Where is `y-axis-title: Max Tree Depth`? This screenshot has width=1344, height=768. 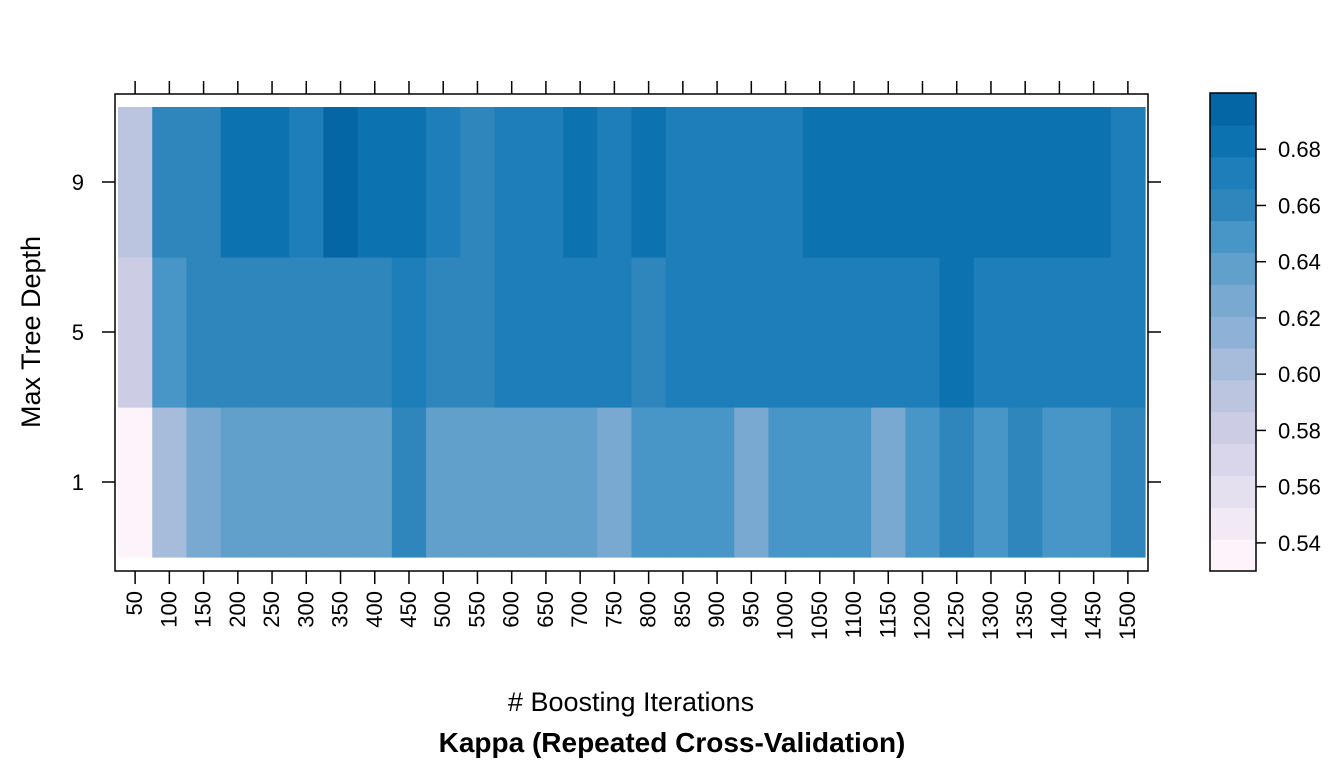
y-axis-title: Max Tree Depth is located at coordinates (31, 332).